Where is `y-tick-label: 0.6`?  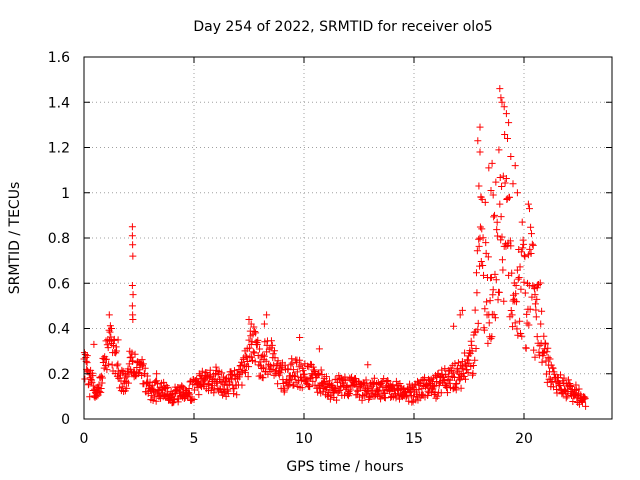 y-tick-label: 0.6 is located at coordinates (59, 284).